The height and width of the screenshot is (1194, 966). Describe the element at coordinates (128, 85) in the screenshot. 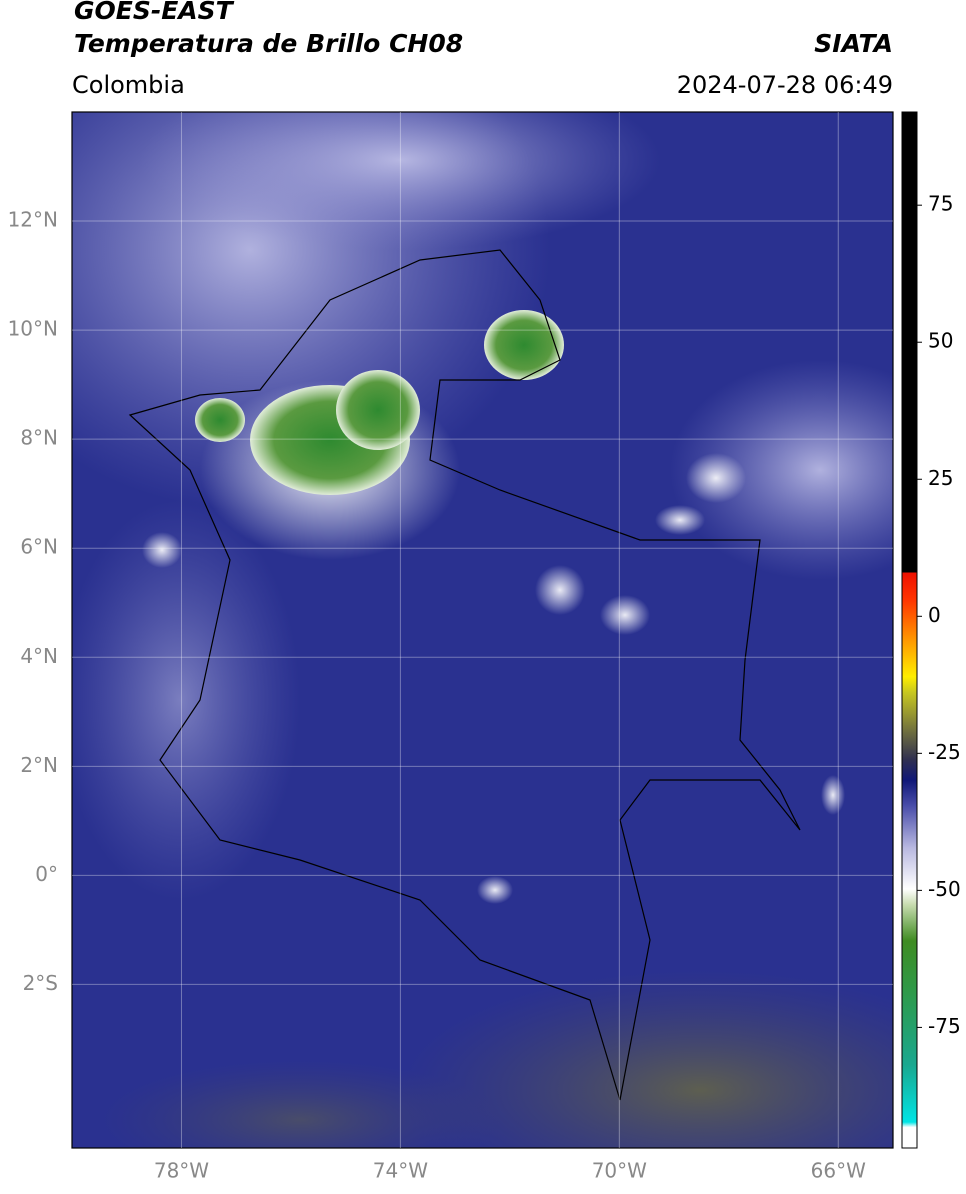

I see `region: Colombia` at that location.